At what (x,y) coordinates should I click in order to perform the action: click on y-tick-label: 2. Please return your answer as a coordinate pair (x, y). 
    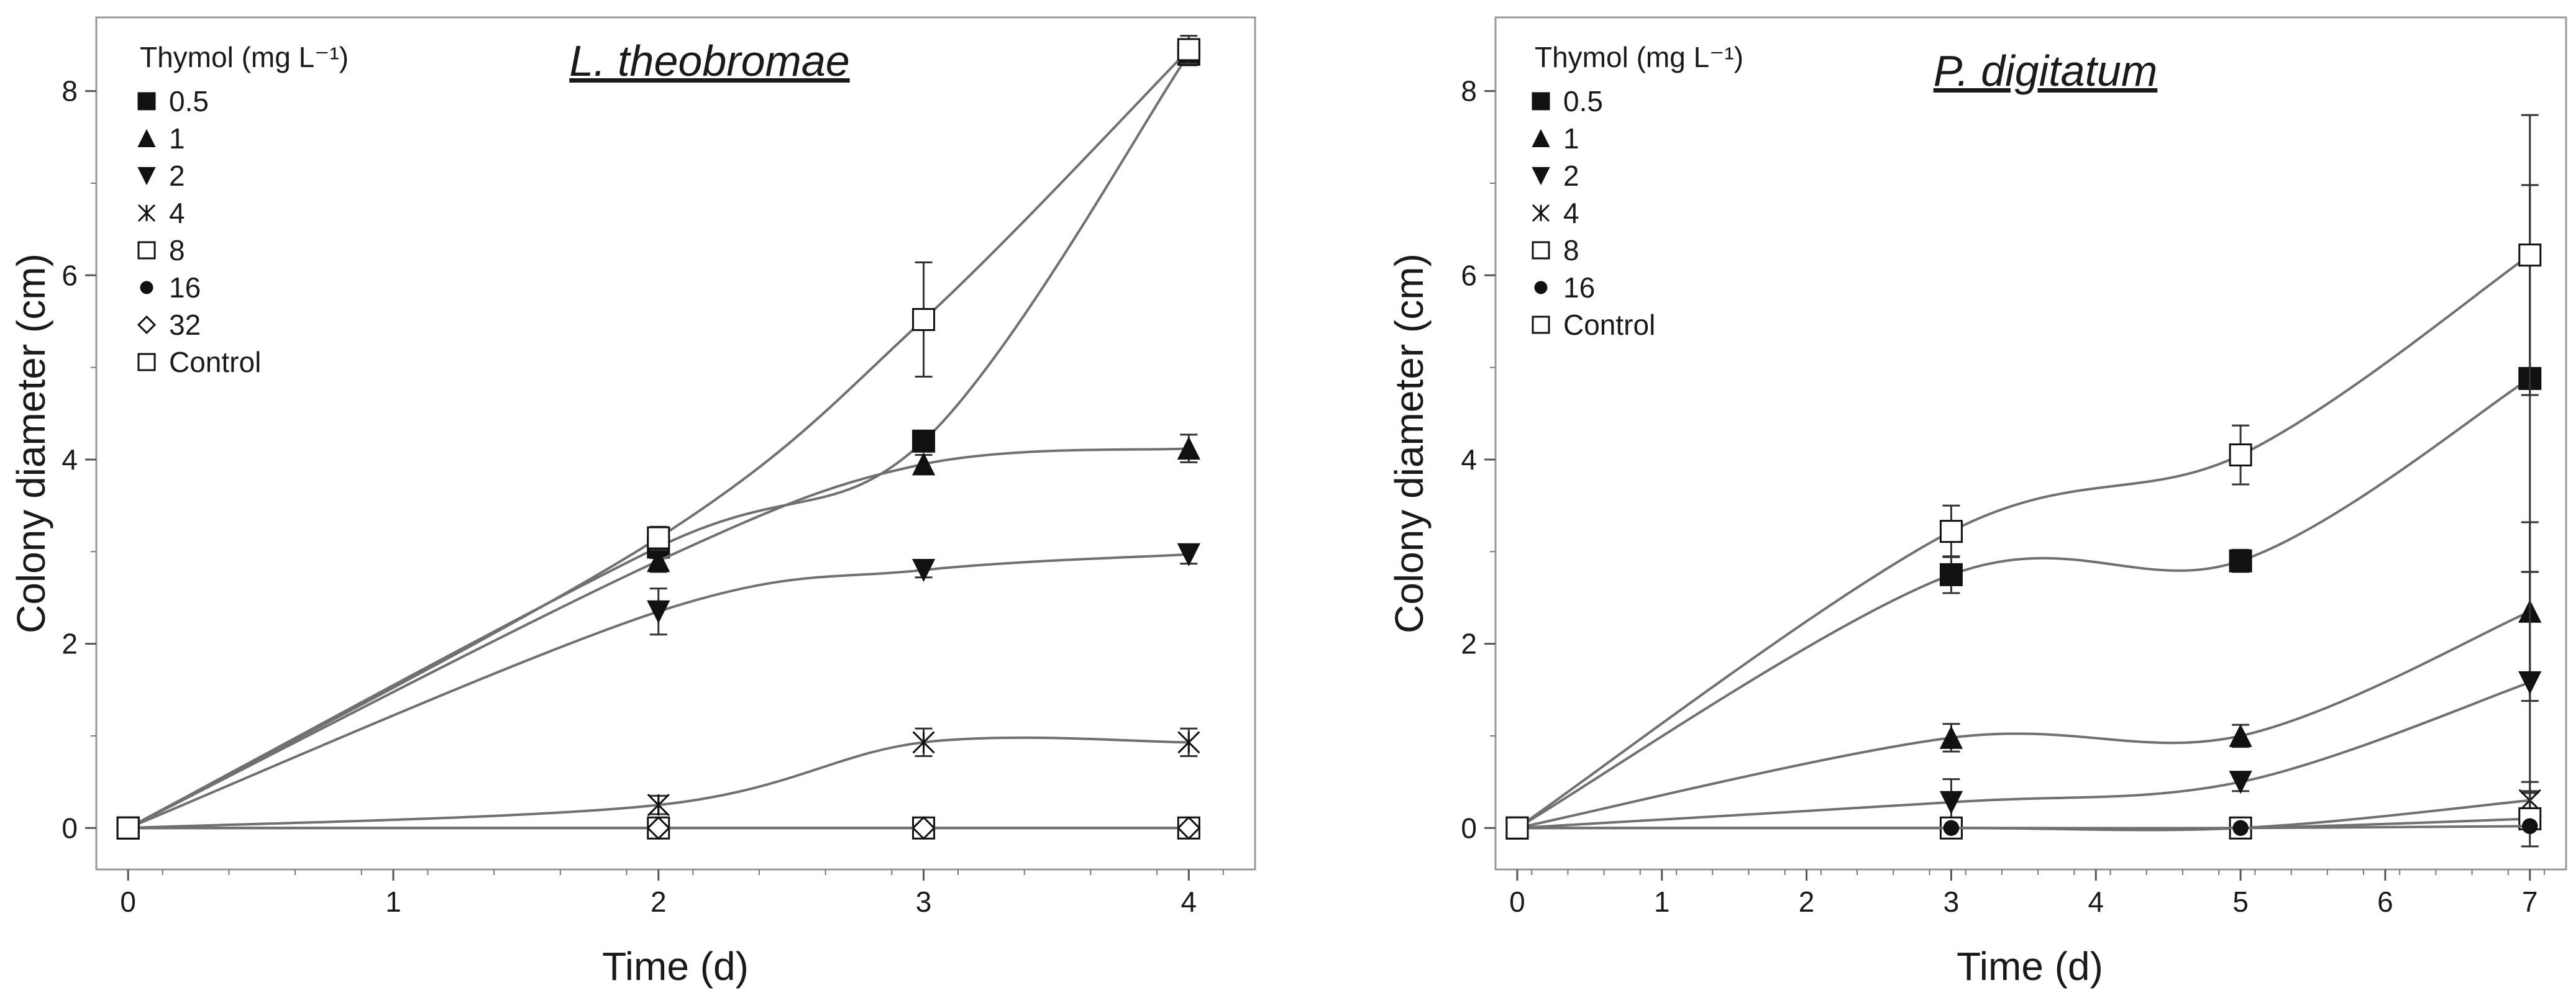
    Looking at the image, I should click on (70, 644).